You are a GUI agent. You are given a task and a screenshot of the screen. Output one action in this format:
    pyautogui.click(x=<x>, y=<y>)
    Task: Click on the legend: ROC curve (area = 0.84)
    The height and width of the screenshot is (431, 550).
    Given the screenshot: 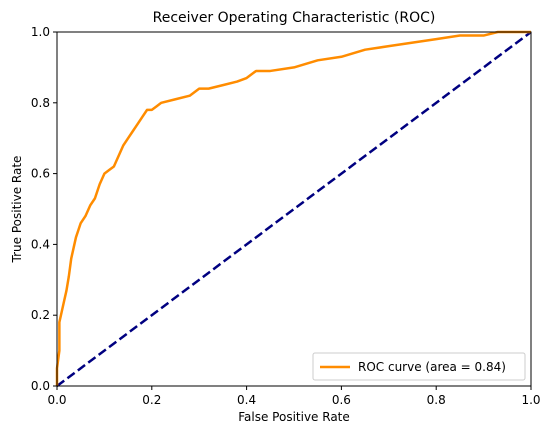 What is the action you would take?
    pyautogui.click(x=419, y=366)
    